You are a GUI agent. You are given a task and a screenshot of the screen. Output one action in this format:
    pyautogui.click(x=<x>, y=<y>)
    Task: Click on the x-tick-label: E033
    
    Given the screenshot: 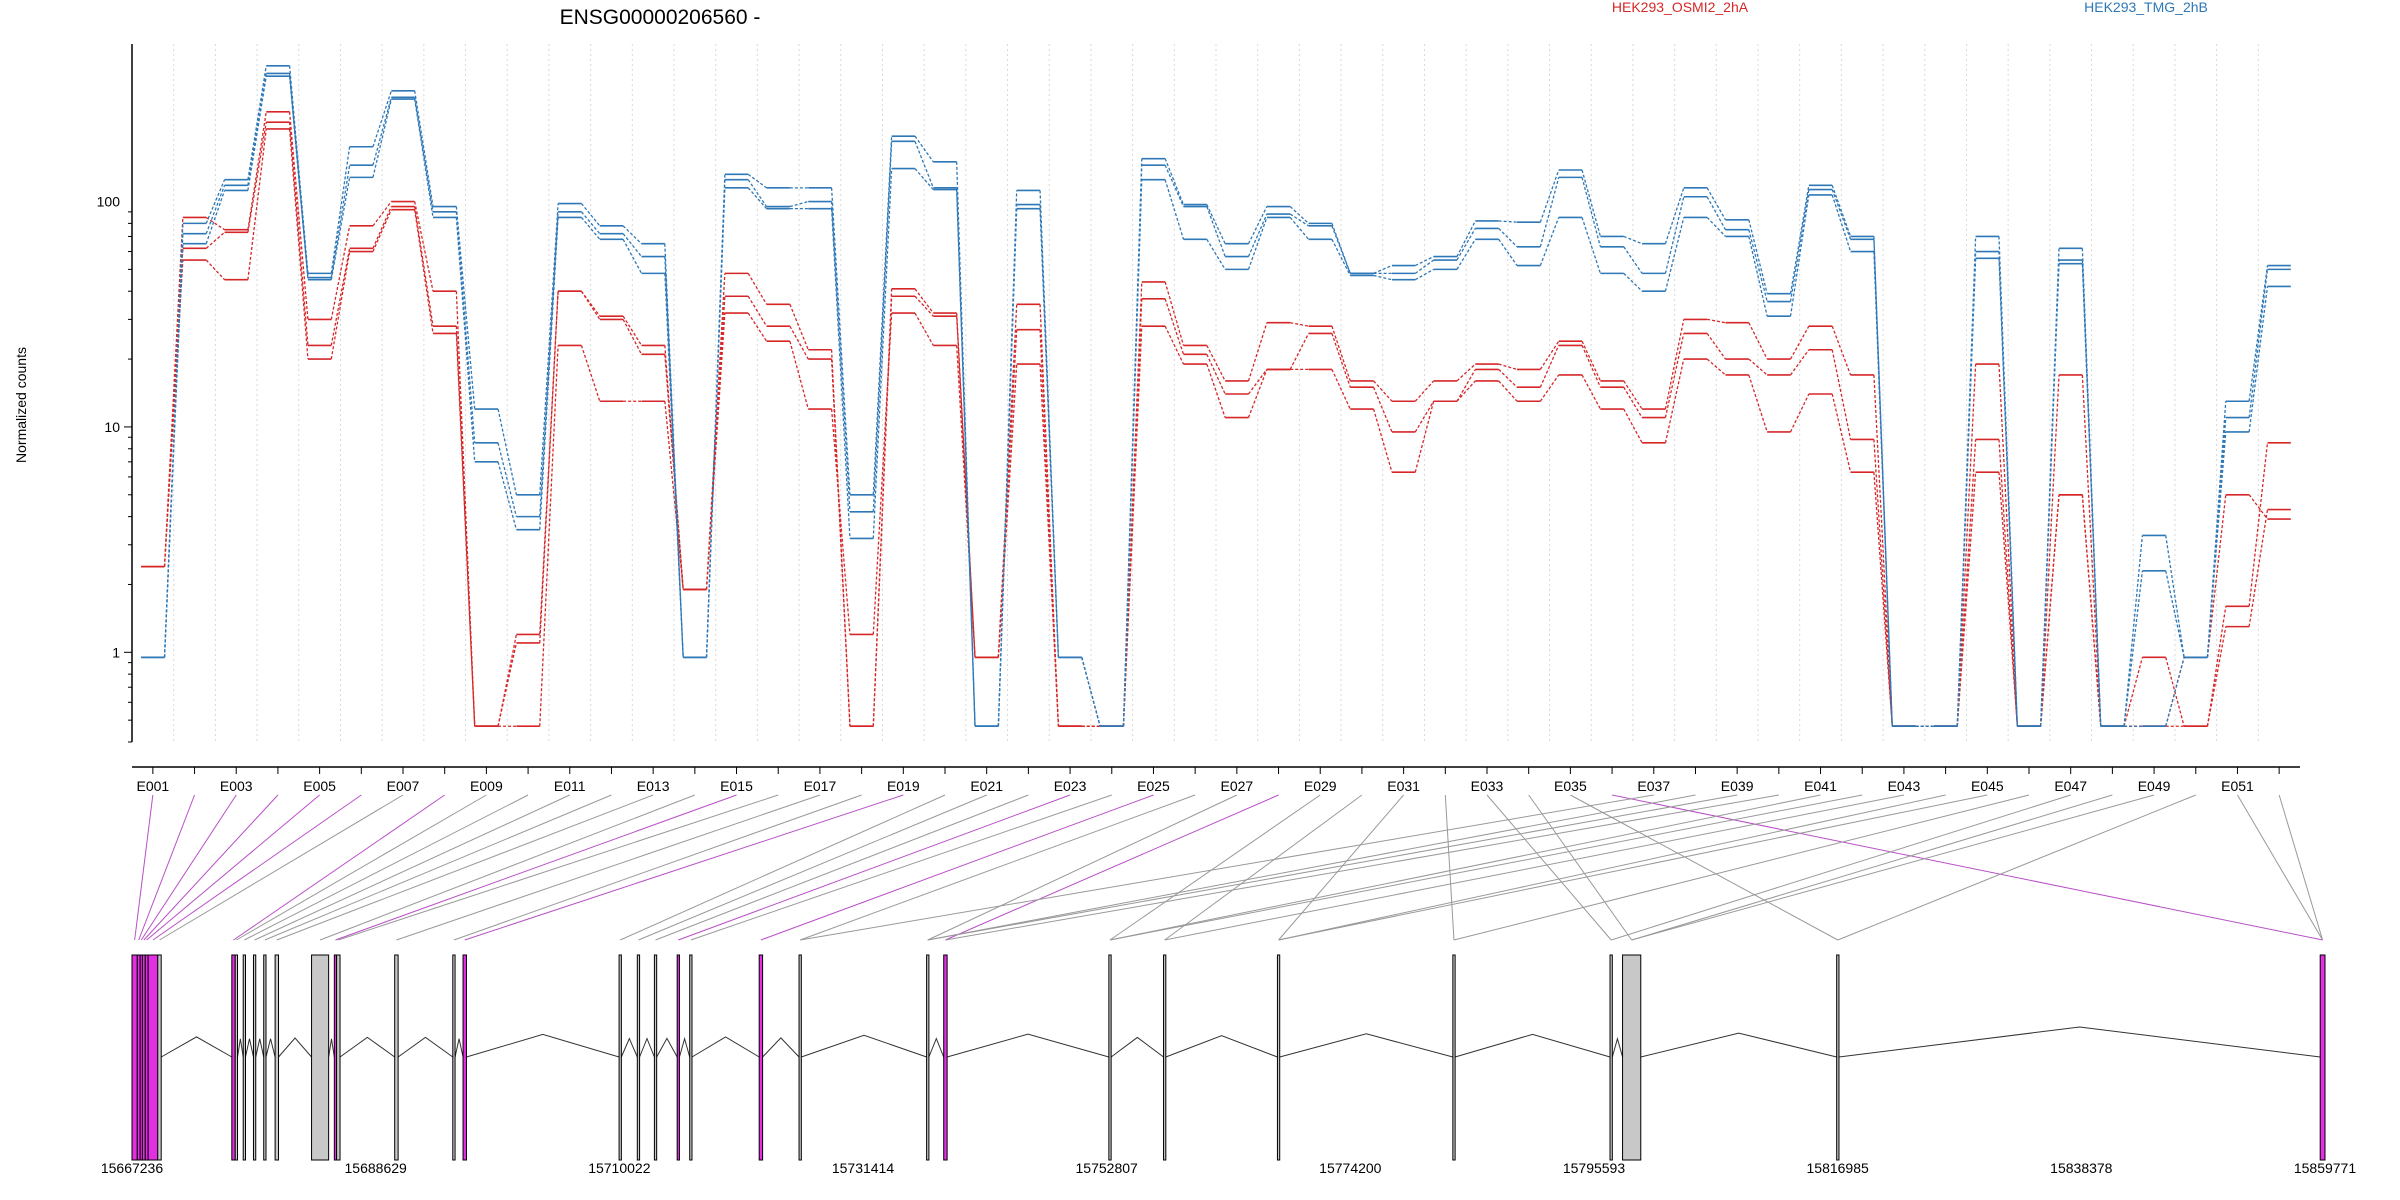 What is the action you would take?
    pyautogui.click(x=1487, y=786)
    